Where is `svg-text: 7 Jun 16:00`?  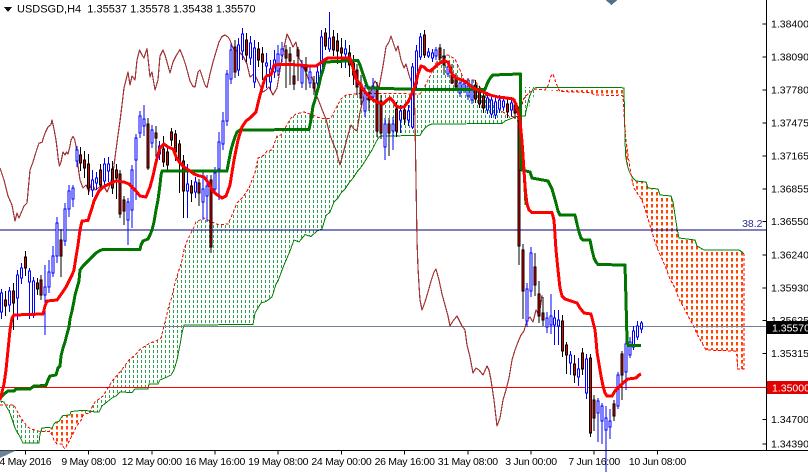 svg-text: 7 Jun 16:00 is located at coordinates (594, 462).